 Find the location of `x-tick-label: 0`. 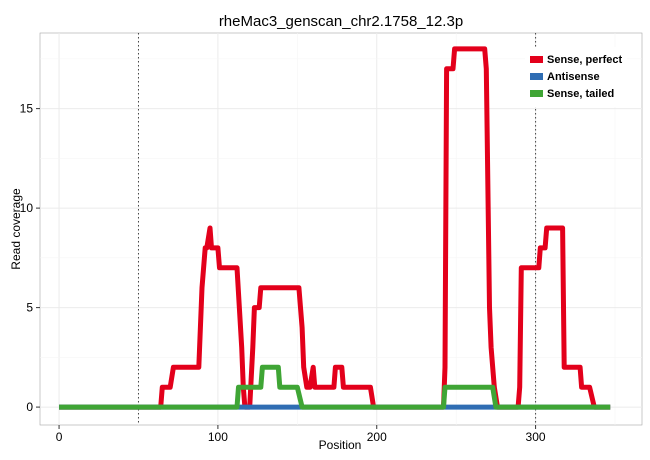

x-tick-label: 0 is located at coordinates (59, 437).